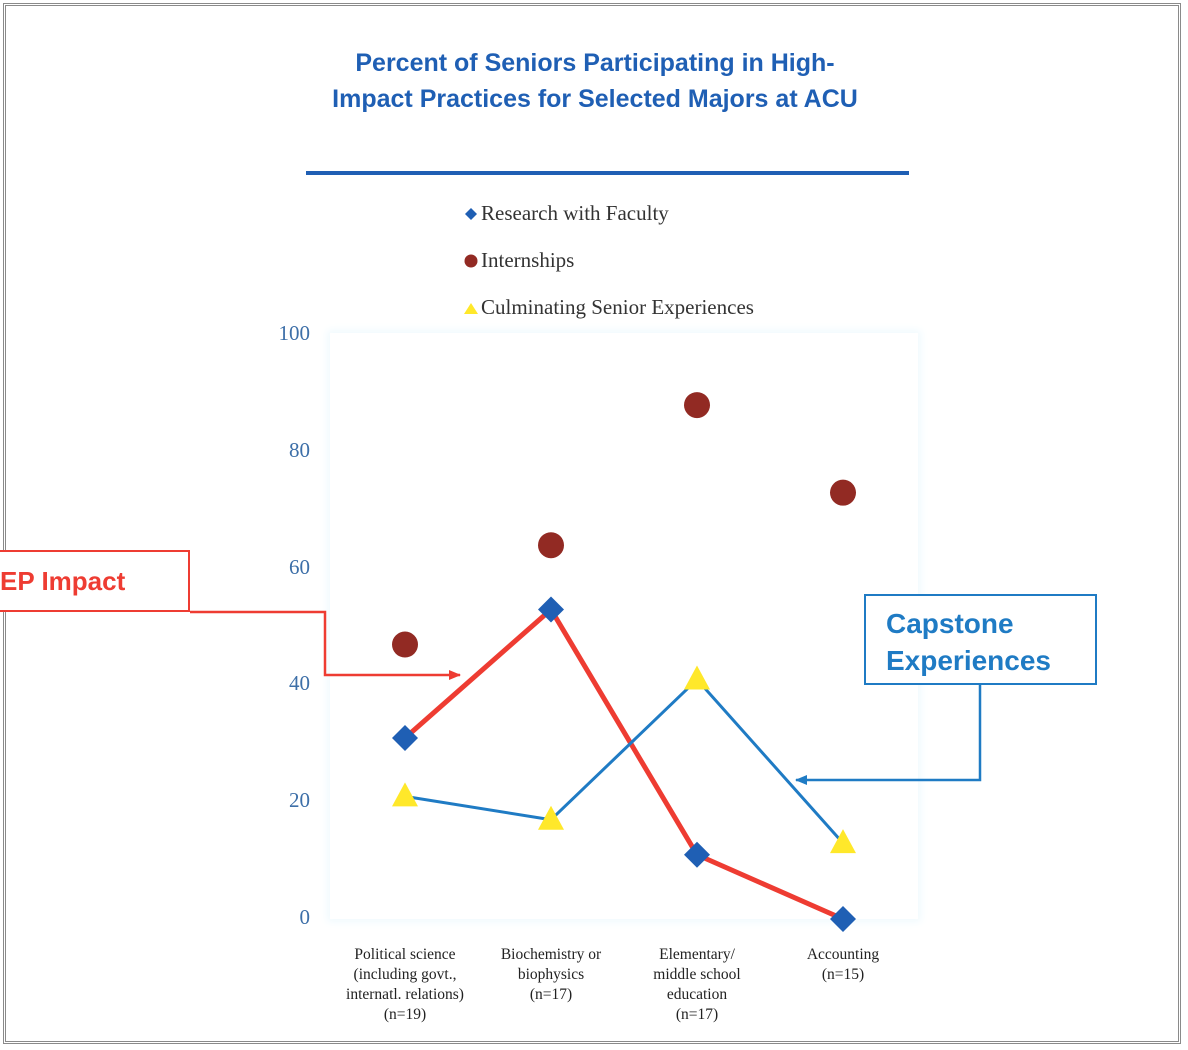 Image resolution: width=1188 pixels, height=1050 pixels. Describe the element at coordinates (551, 974) in the screenshot. I see `x-tick-label: Biochemistry or biophysics (n=17)` at that location.